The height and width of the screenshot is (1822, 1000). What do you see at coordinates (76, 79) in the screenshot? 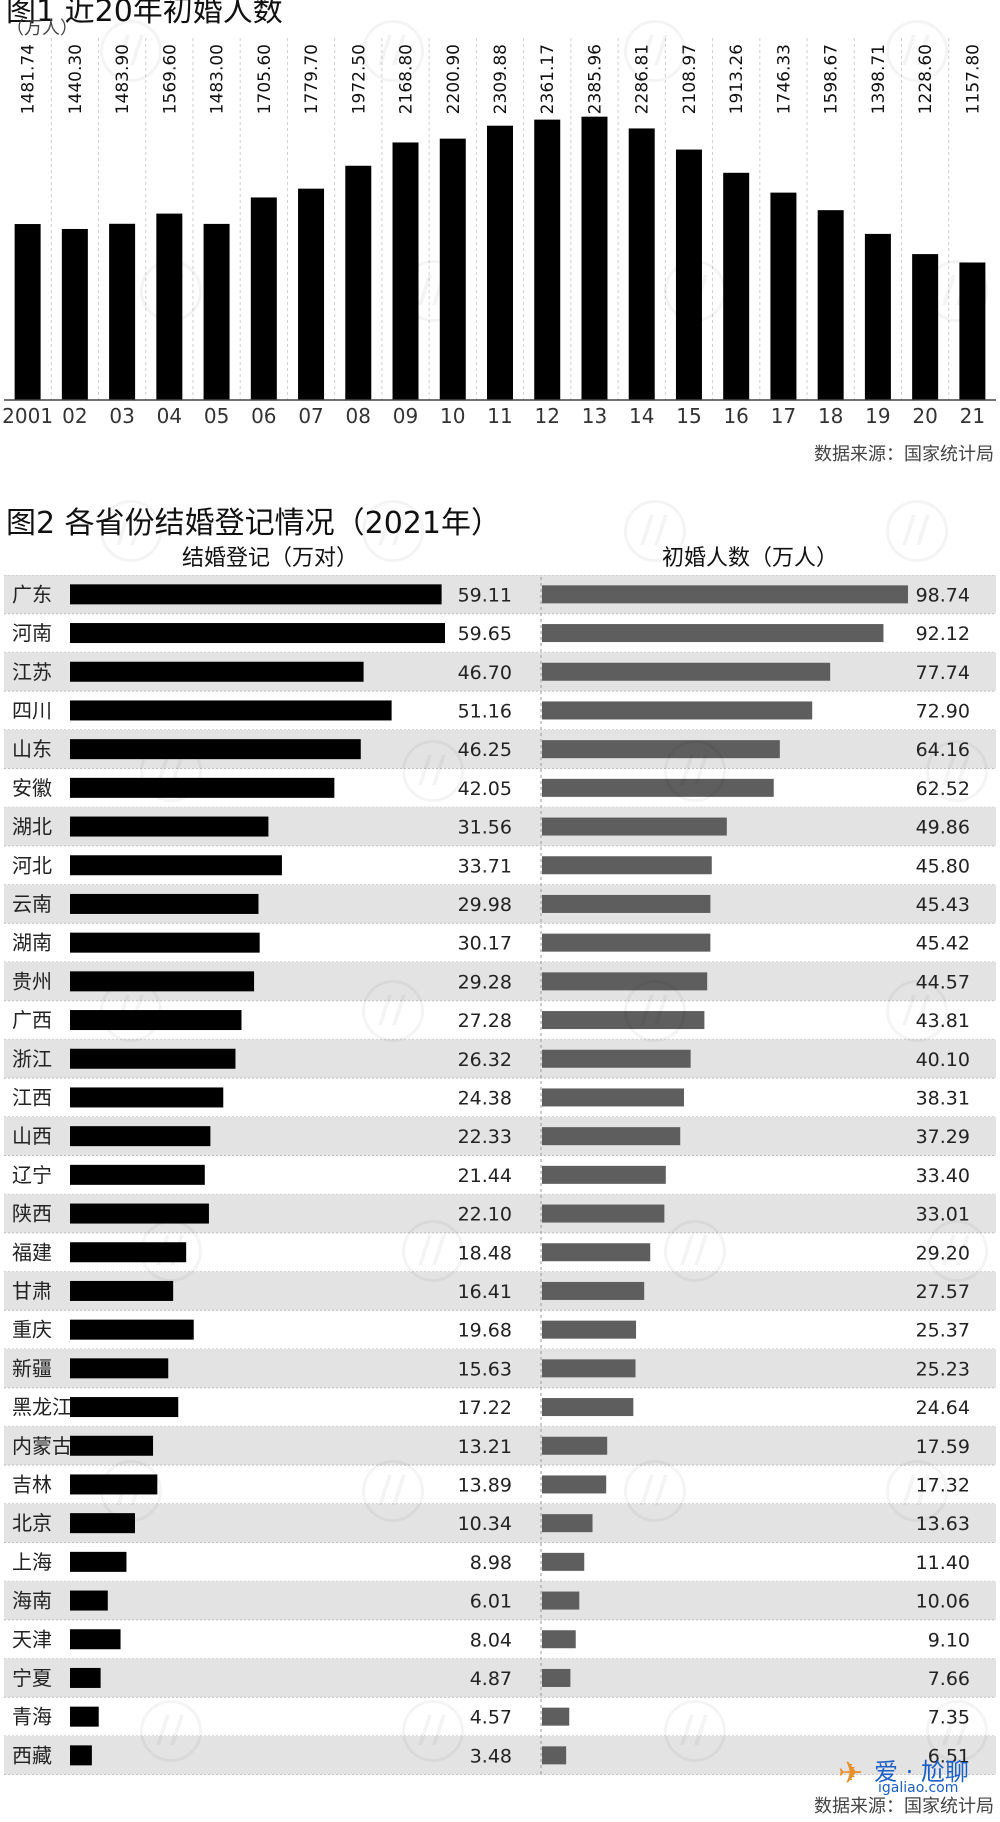
I see `bar-value-label: 1440.30` at bounding box center [76, 79].